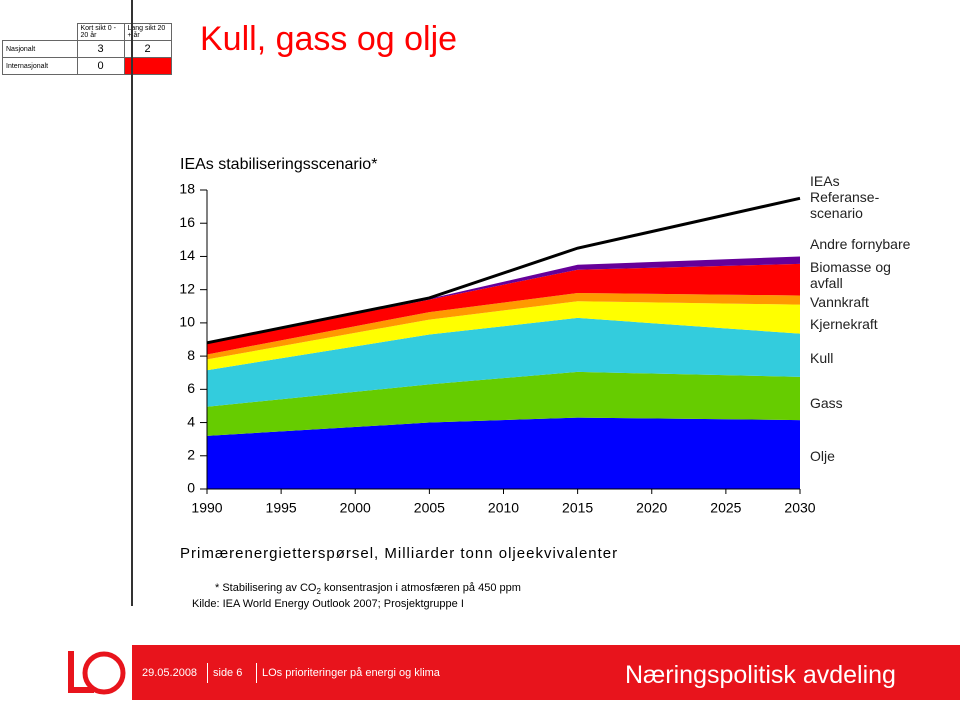 This screenshot has width=960, height=708. Describe the element at coordinates (760, 675) in the screenshot. I see `footer-department: Næringspolitisk avdeling` at that location.